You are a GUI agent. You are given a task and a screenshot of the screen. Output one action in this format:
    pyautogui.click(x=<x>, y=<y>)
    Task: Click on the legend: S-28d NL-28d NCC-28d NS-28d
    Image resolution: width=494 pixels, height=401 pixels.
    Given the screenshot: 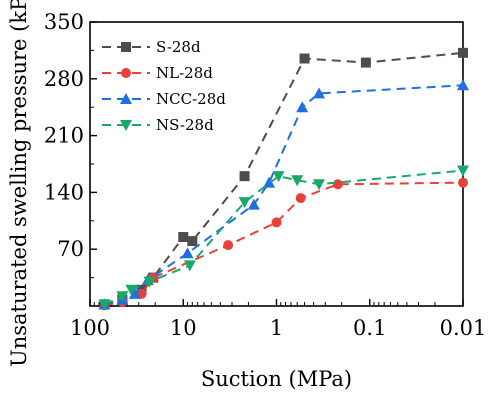 What is the action you would take?
    pyautogui.click(x=164, y=86)
    